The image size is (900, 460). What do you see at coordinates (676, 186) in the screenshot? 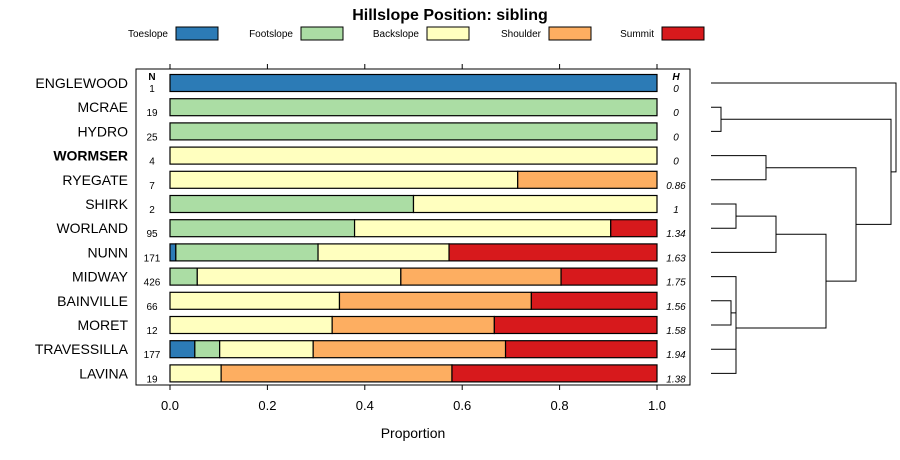
I see `row-h-value: 0.86` at bounding box center [676, 186].